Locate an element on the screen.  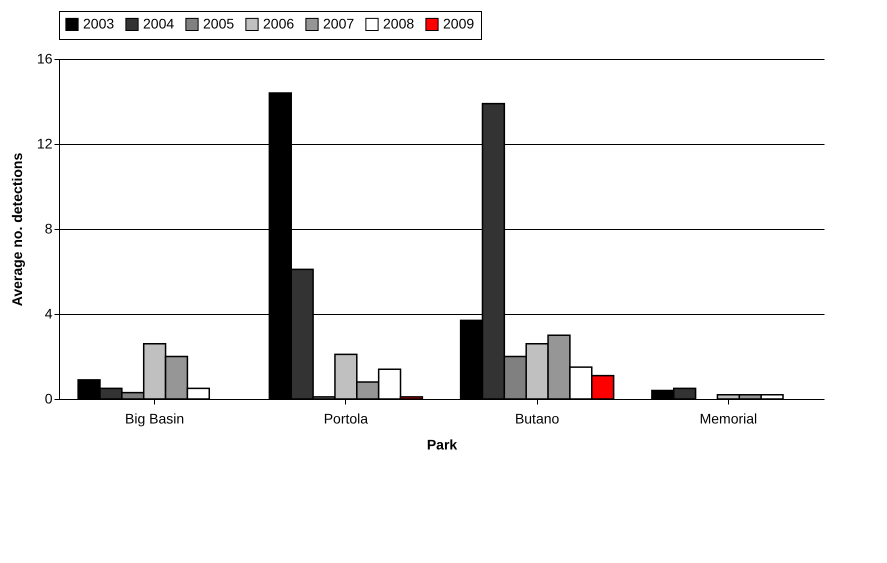
legend-label: 2008 is located at coordinates (398, 23).